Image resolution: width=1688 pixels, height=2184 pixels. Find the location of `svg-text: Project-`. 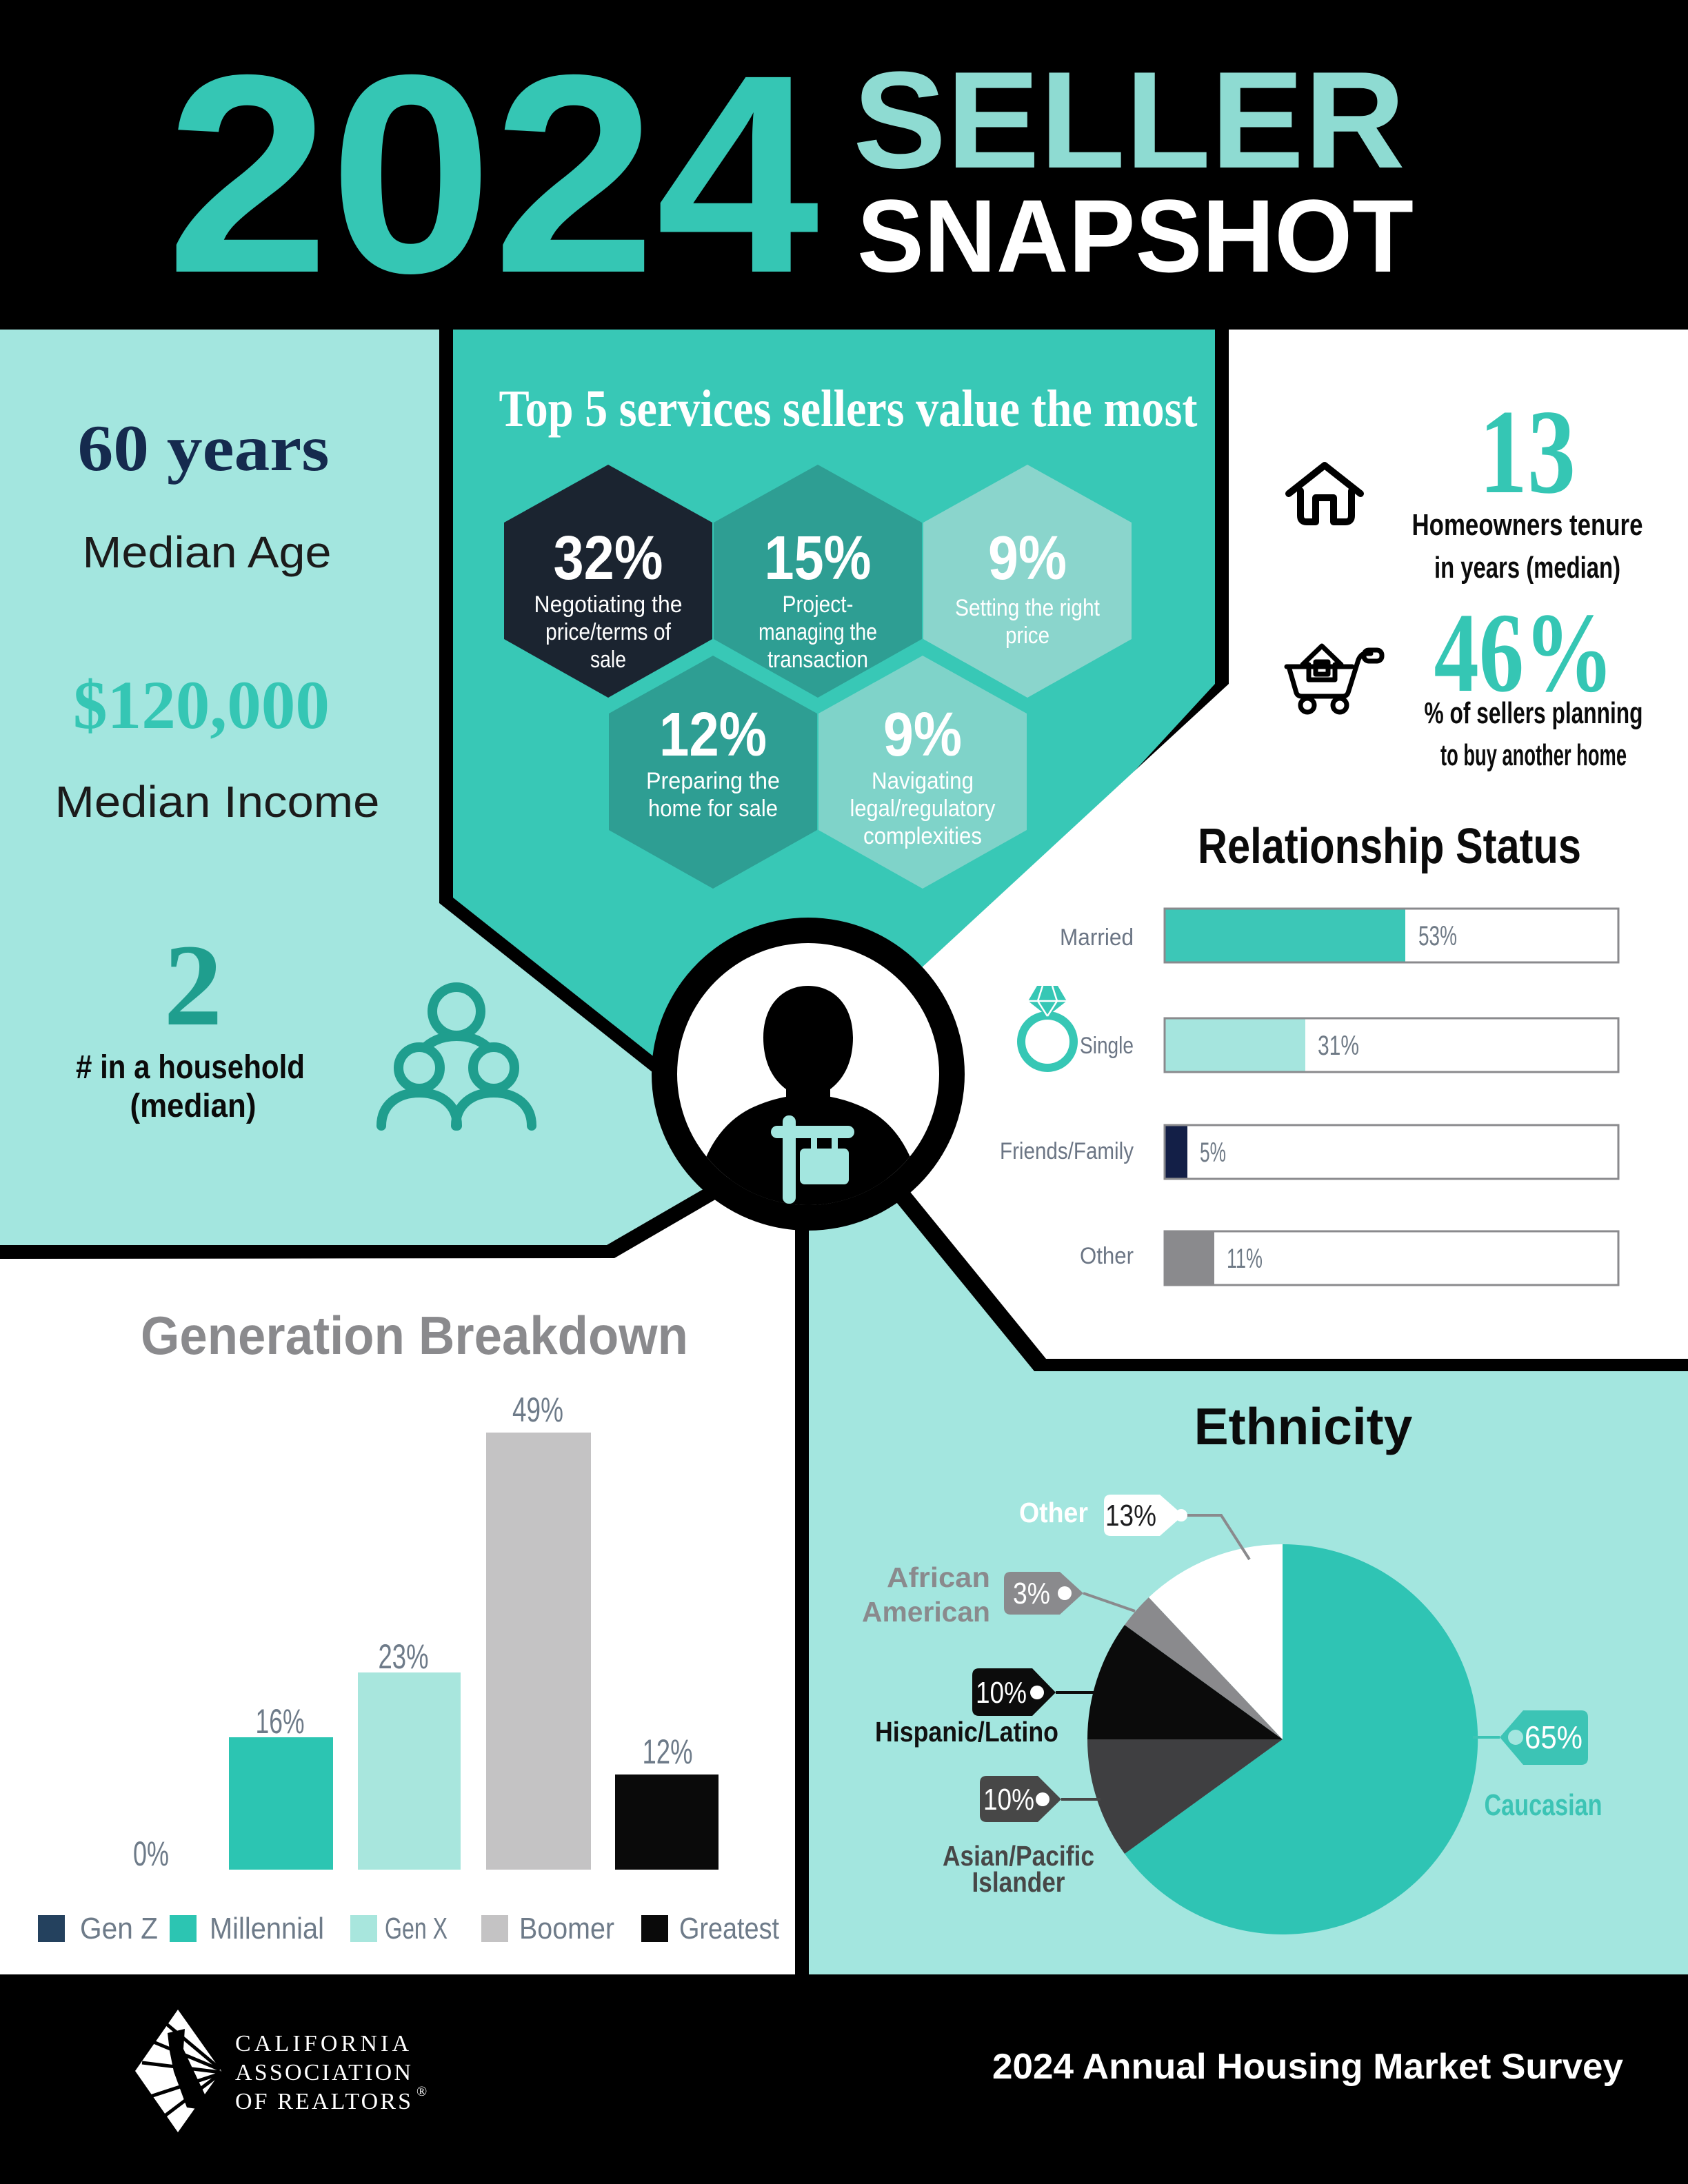

svg-text: Project- is located at coordinates (818, 605).